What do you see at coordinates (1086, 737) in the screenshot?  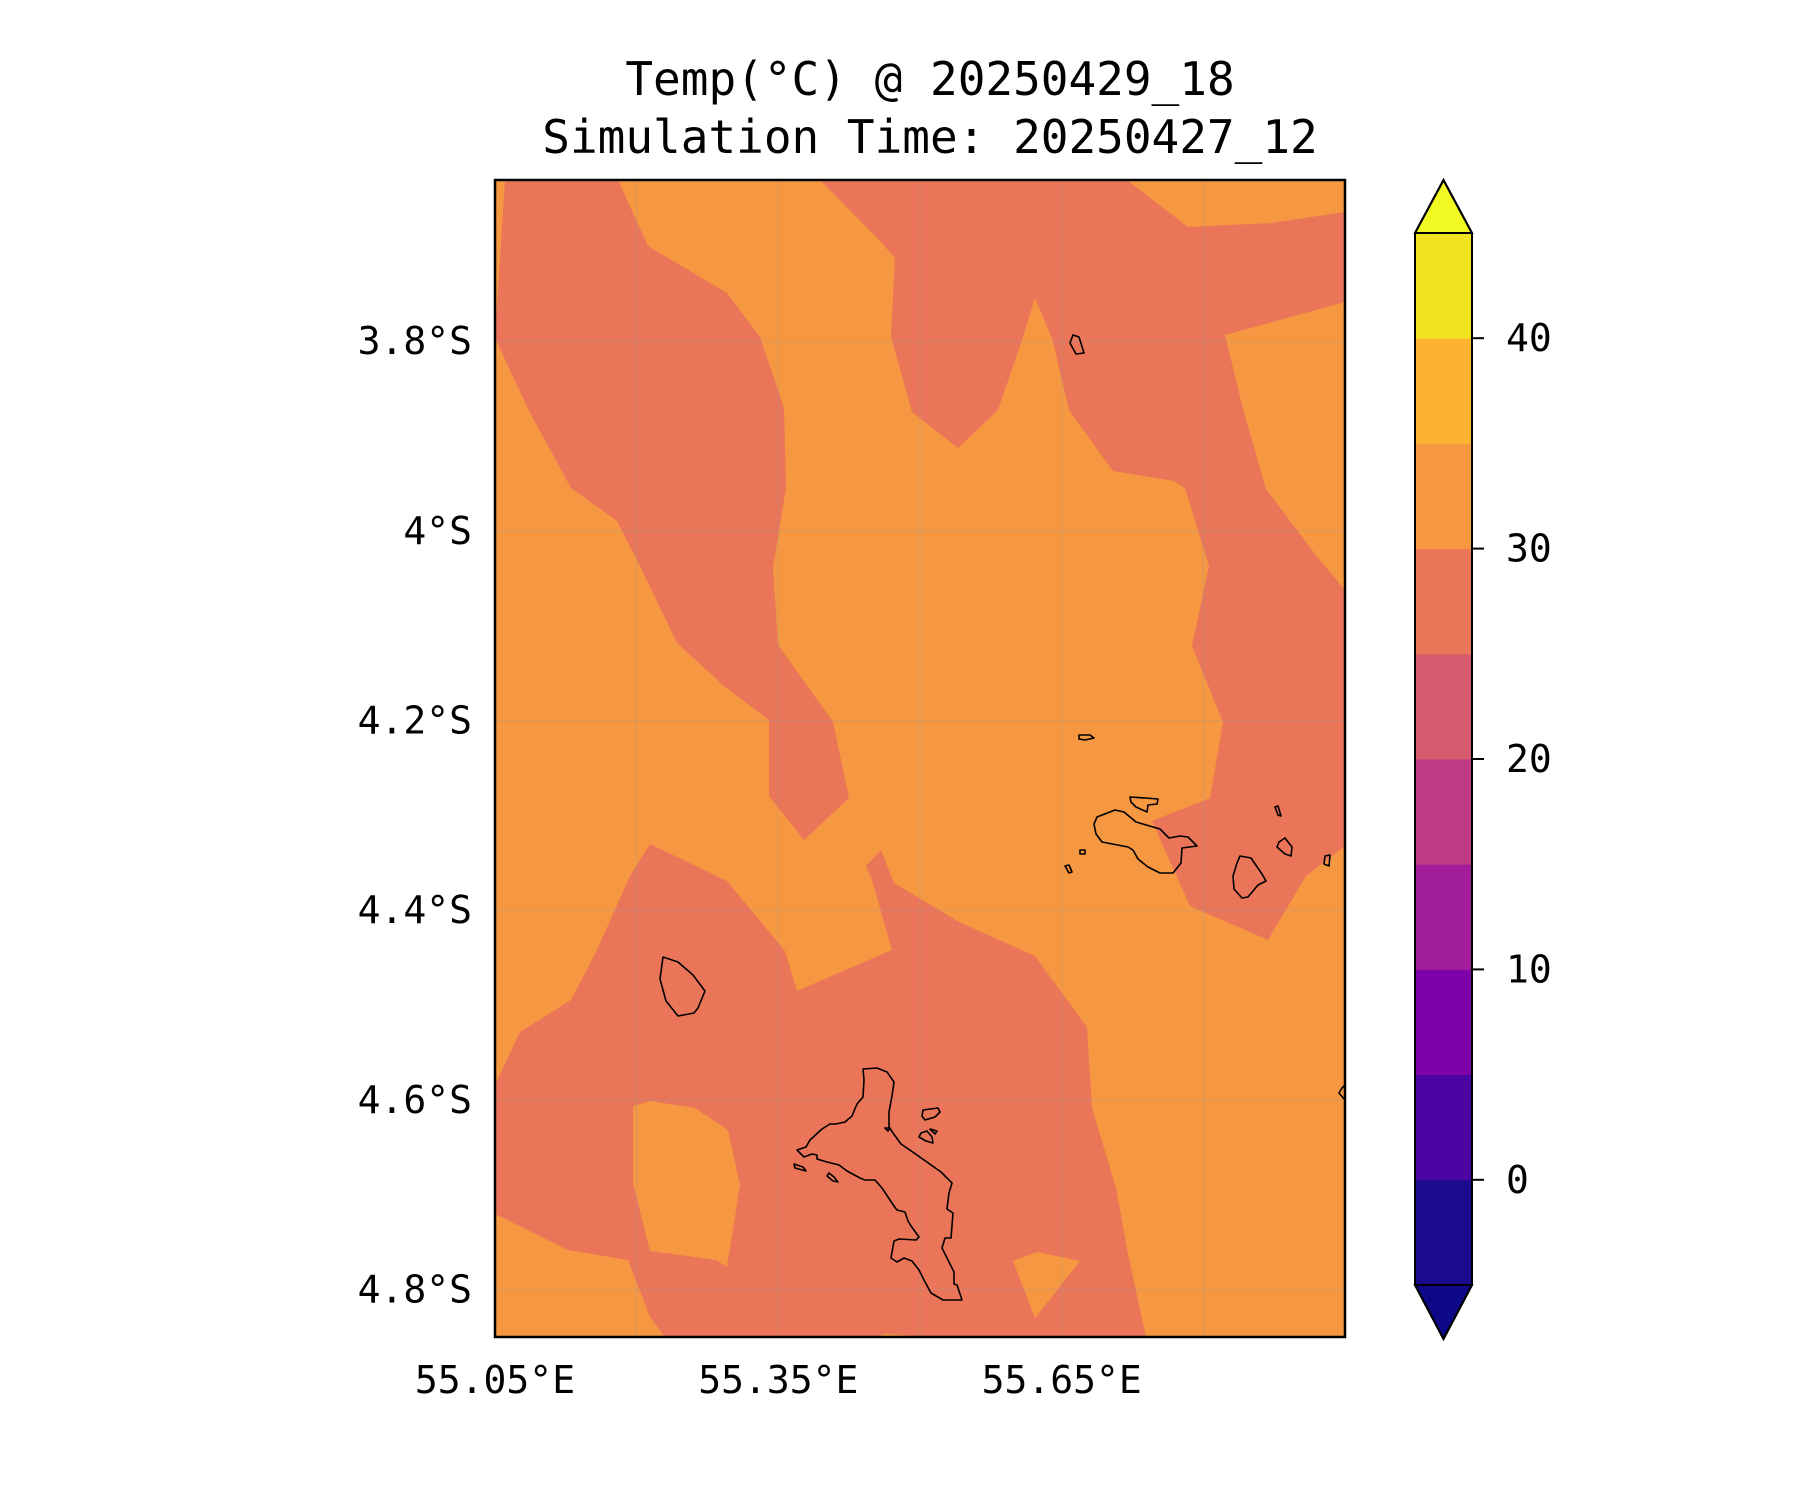 I see `coastline-island-mid` at bounding box center [1086, 737].